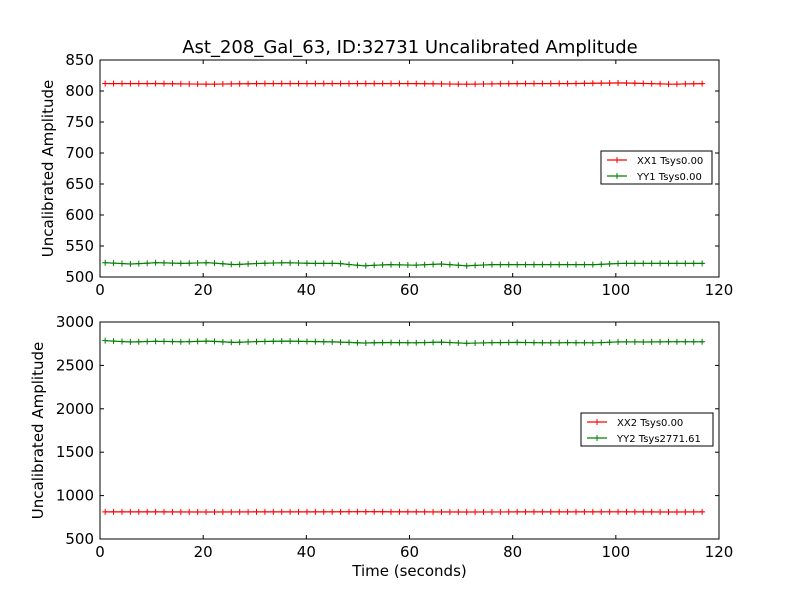 The width and height of the screenshot is (800, 600). Describe the element at coordinates (79, 215) in the screenshot. I see `y-tick-label: 600` at that location.